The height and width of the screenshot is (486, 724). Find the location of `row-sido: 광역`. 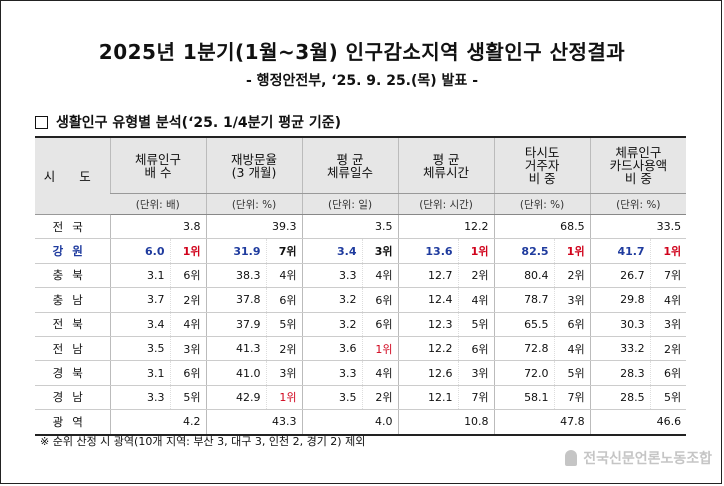

row-sido: 광역 is located at coordinates (72, 422).